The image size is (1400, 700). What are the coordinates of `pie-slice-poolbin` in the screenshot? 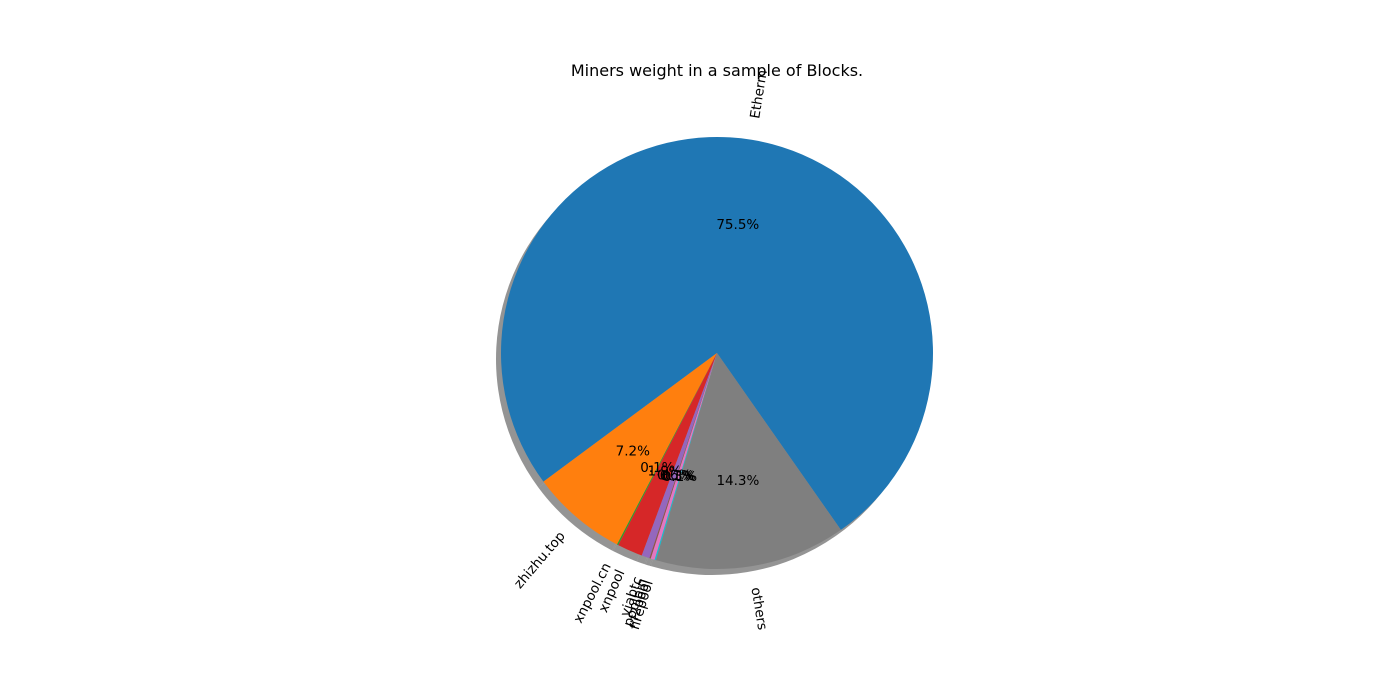 It's located at (683, 456).